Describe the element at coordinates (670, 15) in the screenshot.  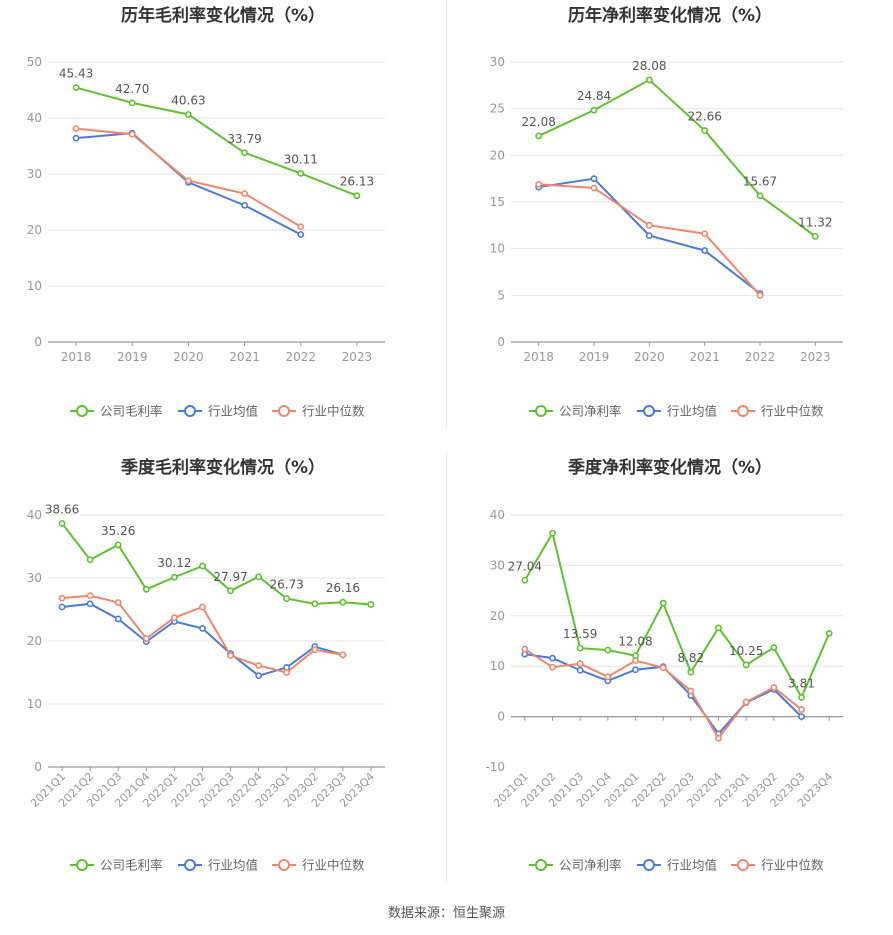
I see `chart-title: 历年净利率变化情况（%）` at that location.